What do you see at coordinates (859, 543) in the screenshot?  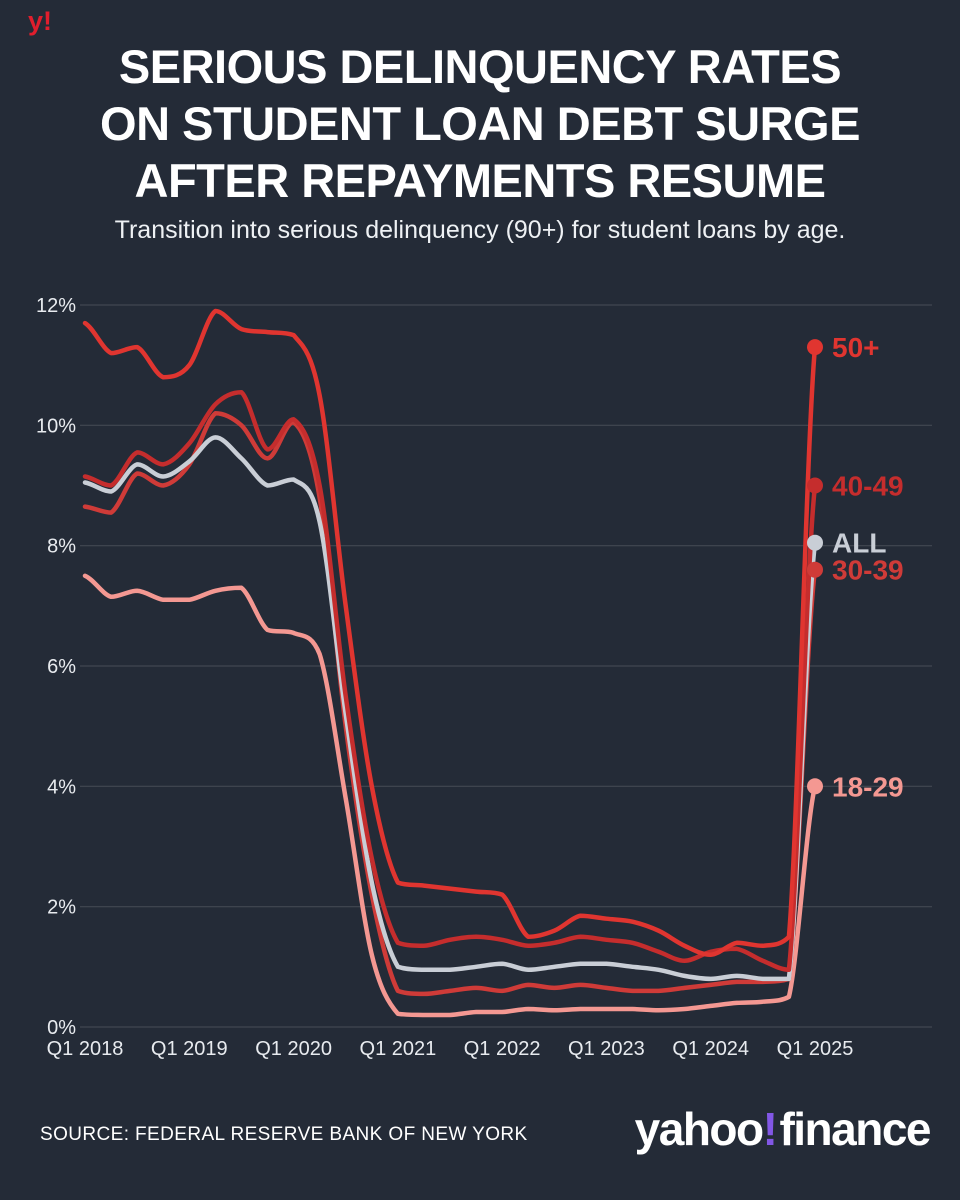 I see `series-end-label-all: ALL` at bounding box center [859, 543].